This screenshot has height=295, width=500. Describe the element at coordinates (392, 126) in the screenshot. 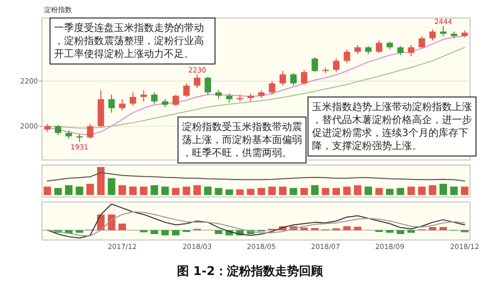

I see `annotation: 玉米指数趋势上涨带动淀粉指数上涨，替代品木薯淀粉价格高企，进一步促进淀粉需求，连续3个月的库存下降，支撑淀粉强势上涨。` at that location.